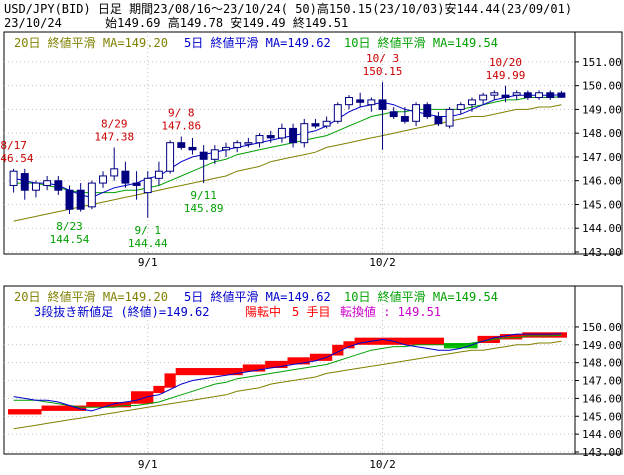 The width and height of the screenshot is (624, 475). I want to click on top-x-axis: 9/1 10/2, so click(267, 262).